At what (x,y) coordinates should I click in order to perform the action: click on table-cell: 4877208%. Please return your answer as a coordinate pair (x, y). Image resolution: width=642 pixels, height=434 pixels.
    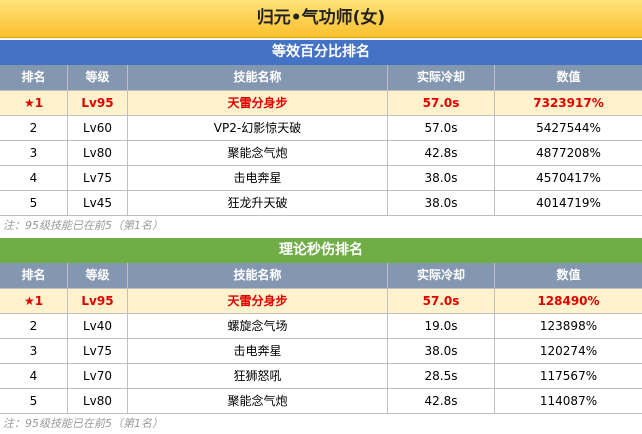
    Looking at the image, I should click on (568, 153).